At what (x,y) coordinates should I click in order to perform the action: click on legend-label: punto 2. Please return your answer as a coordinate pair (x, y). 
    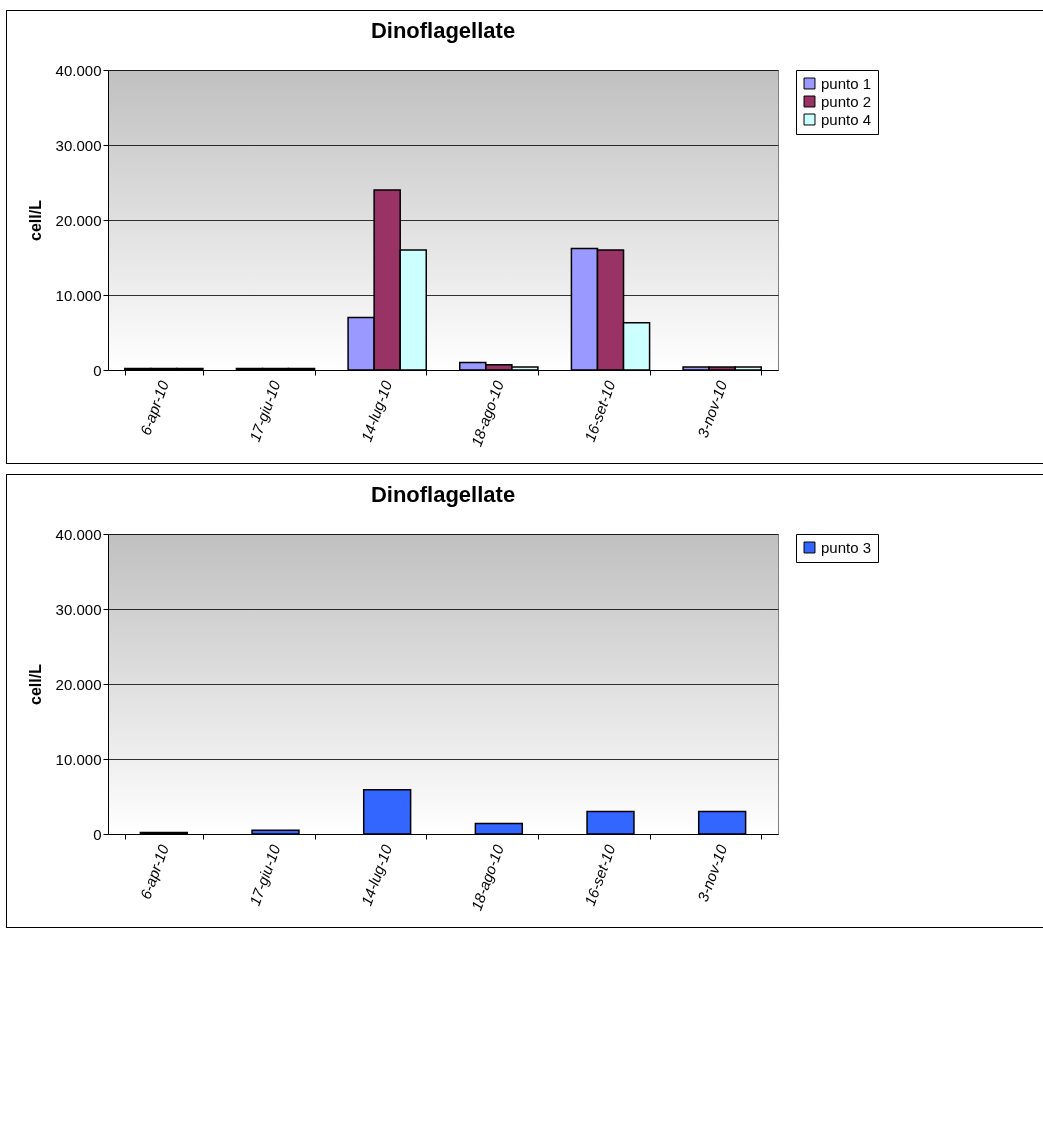
    Looking at the image, I should click on (846, 101).